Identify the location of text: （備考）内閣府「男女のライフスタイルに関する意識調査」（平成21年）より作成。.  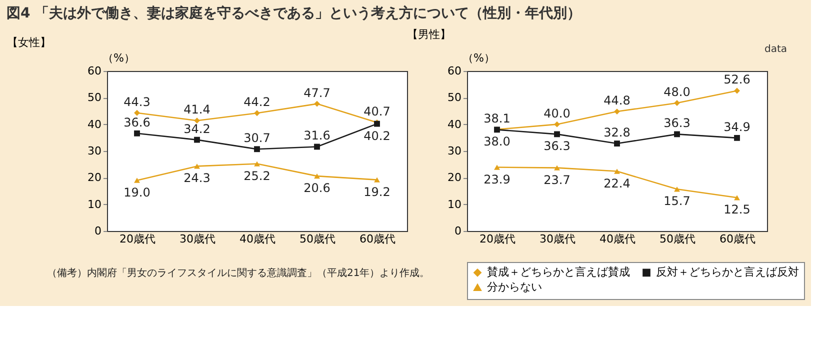
(238, 273).